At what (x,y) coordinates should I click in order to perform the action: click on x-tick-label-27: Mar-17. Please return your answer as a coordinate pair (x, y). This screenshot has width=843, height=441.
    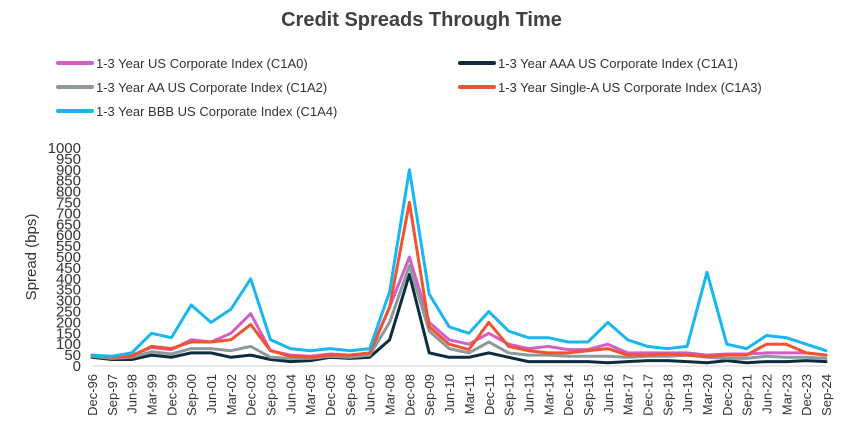
    Looking at the image, I should click on (628, 394).